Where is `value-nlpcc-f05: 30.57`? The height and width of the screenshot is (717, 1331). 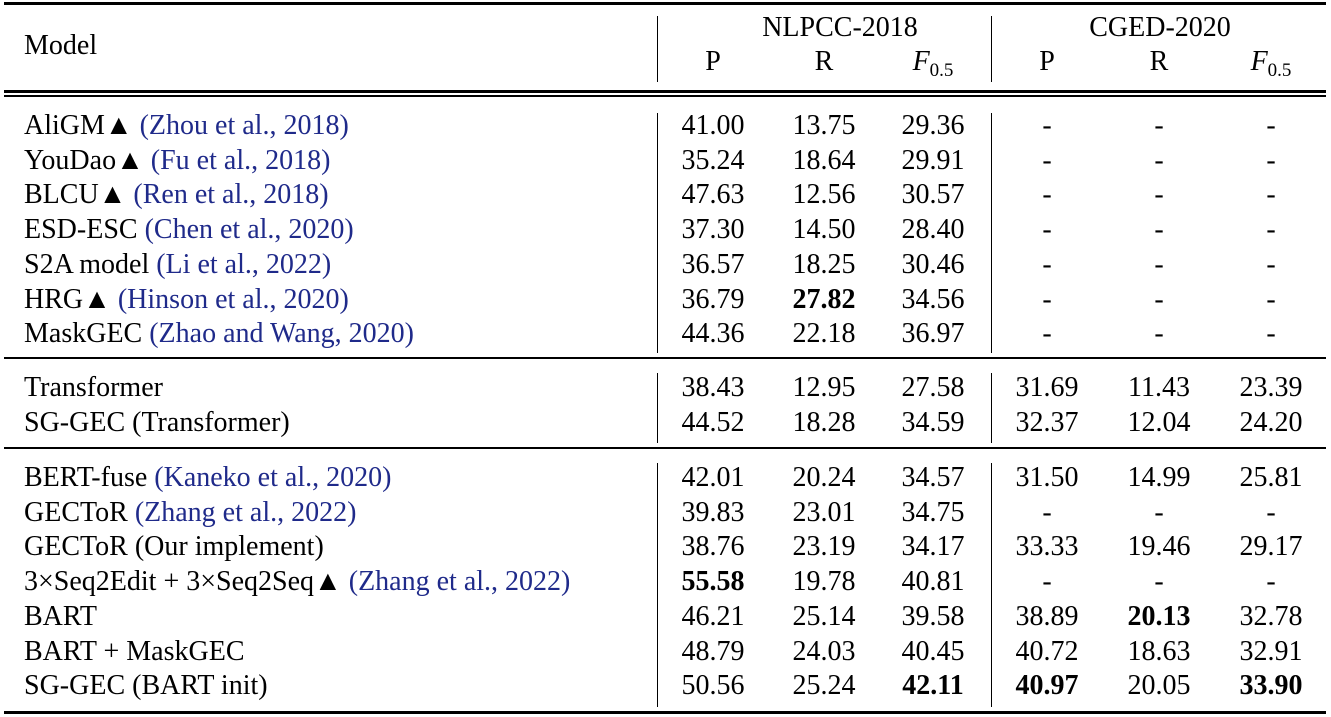
value-nlpcc-f05: 30.57 is located at coordinates (933, 195).